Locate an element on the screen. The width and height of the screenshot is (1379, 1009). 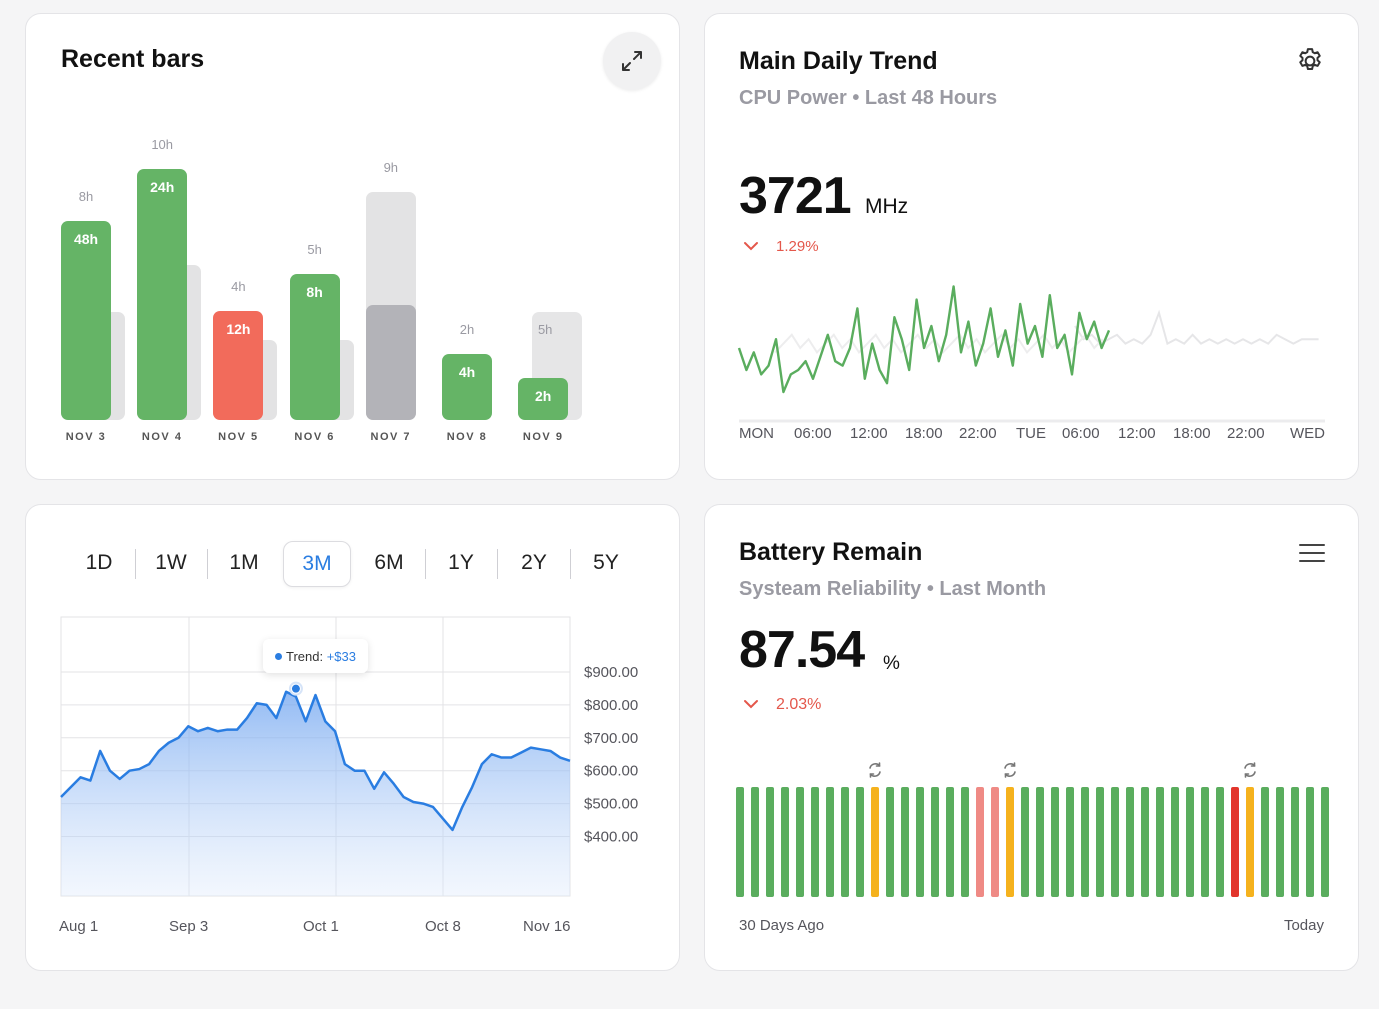
cpu-value: 3721 is located at coordinates (795, 196).